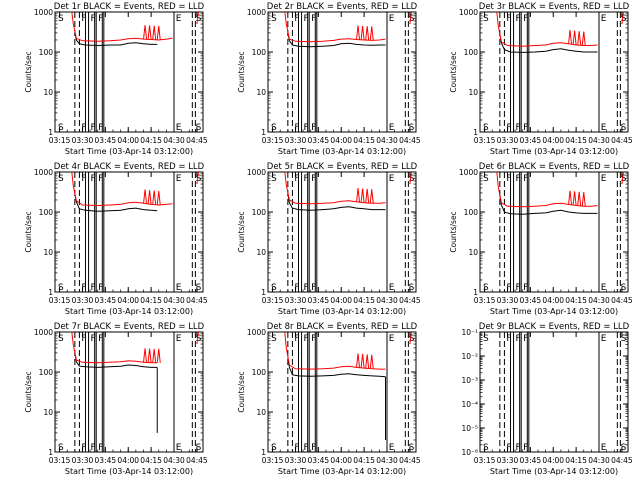 The width and height of the screenshot is (640, 480). Describe the element at coordinates (129, 327) in the screenshot. I see `chart-title: Det 7r BLACK = Events, RED = LLD` at that location.